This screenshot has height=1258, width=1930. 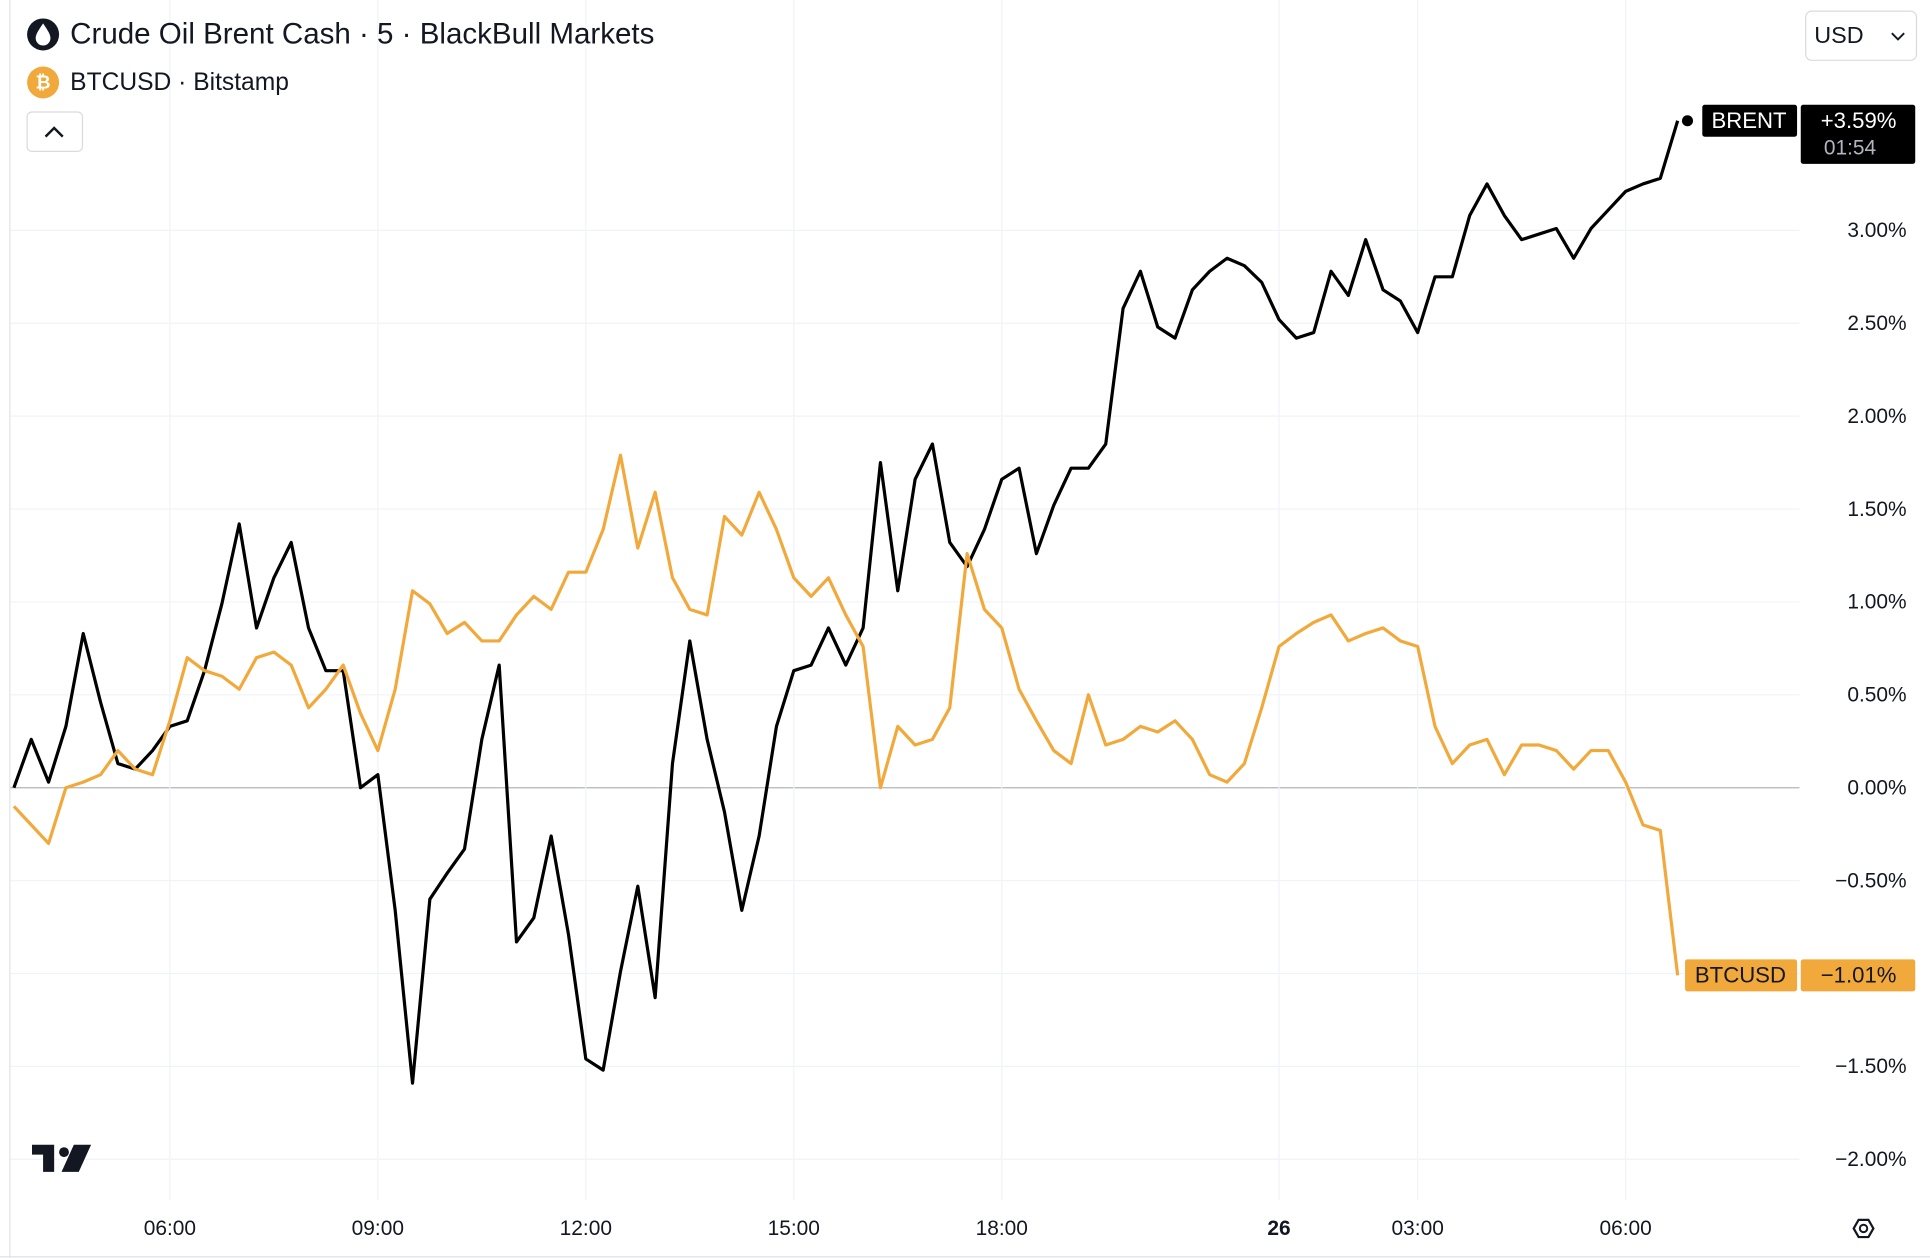 What do you see at coordinates (378, 1228) in the screenshot?
I see `x-tick-label: 09:00` at bounding box center [378, 1228].